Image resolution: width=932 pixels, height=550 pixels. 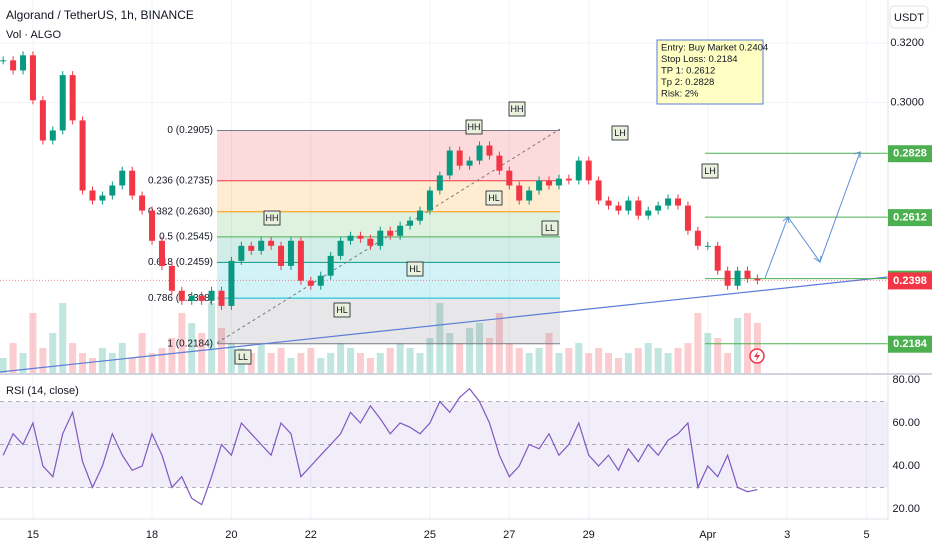 What do you see at coordinates (787, 535) in the screenshot?
I see `x-tick-label: 3` at bounding box center [787, 535].